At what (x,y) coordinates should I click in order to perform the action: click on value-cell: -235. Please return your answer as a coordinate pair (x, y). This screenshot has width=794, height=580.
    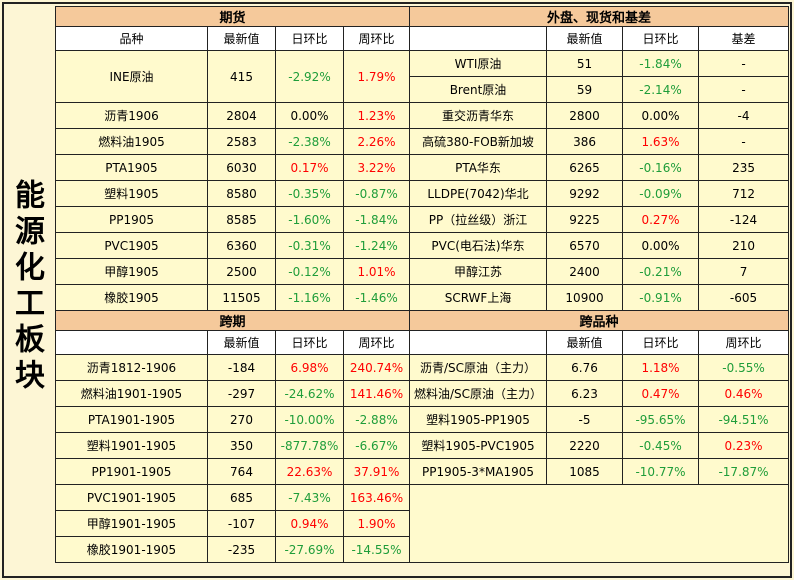
    Looking at the image, I should click on (241, 549).